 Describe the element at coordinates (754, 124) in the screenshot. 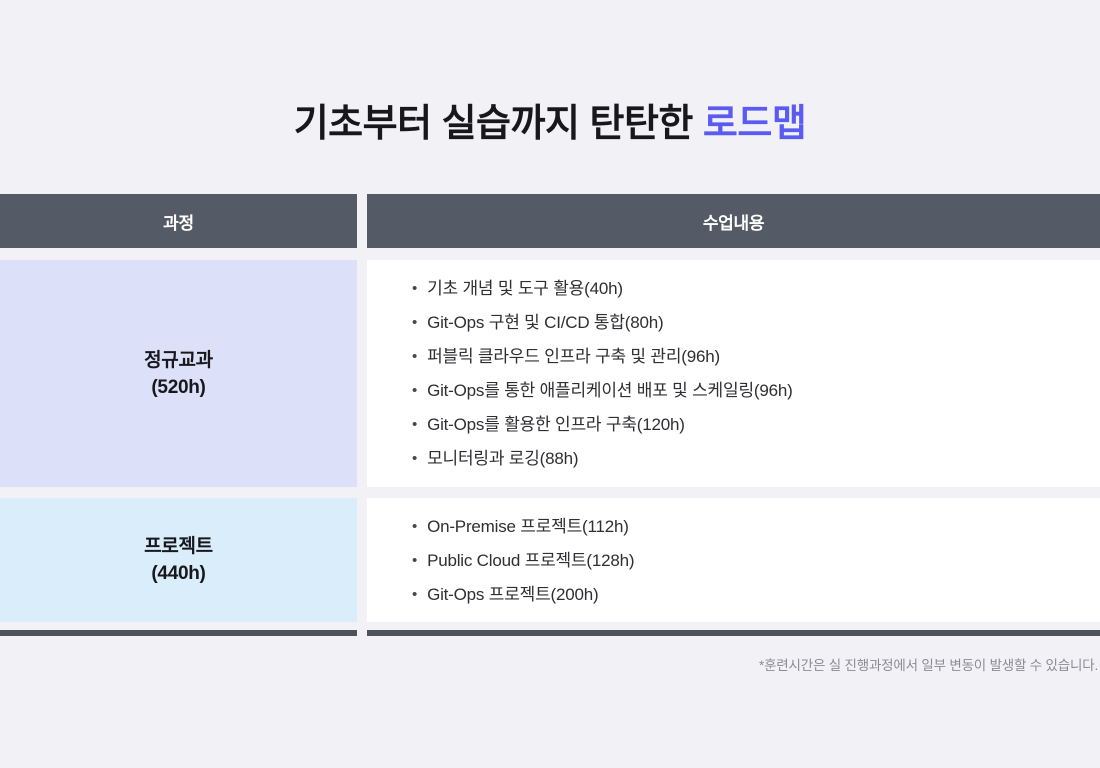

I see `page-title-highlight: 로드맵` at that location.